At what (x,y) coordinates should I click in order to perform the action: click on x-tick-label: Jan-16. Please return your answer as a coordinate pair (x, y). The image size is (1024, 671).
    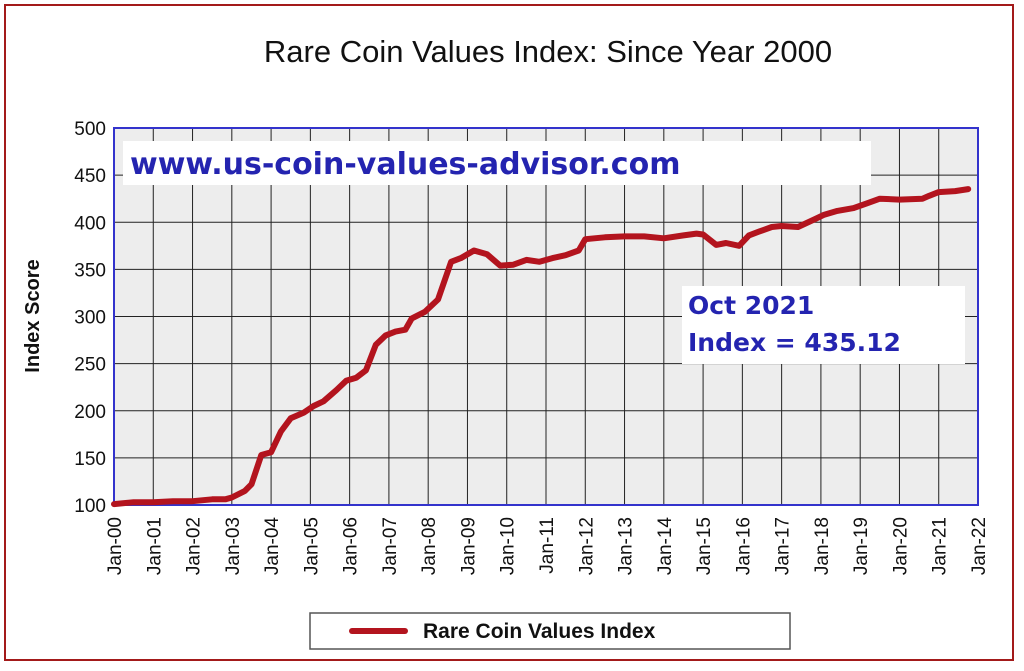
    Looking at the image, I should click on (743, 546).